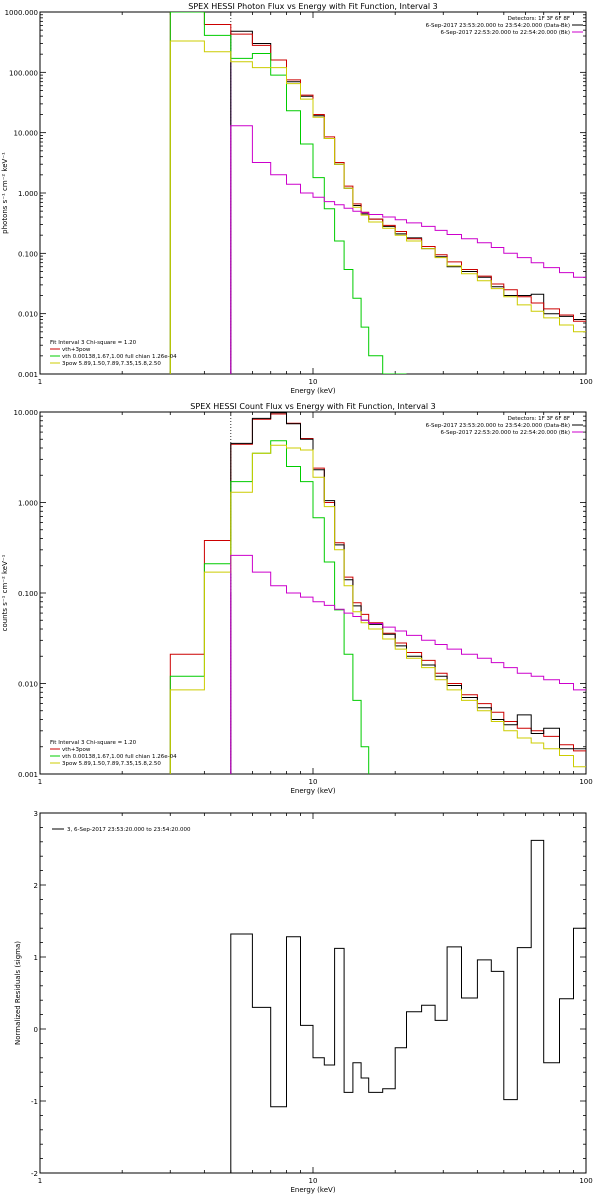  What do you see at coordinates (5, 193) in the screenshot?
I see `y-axis-label: photons s⁻¹ cm⁻² keV⁻¹` at bounding box center [5, 193].